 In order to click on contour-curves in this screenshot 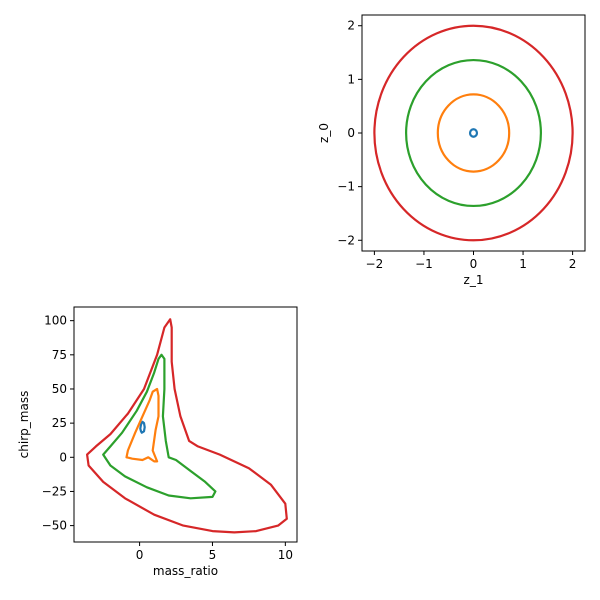, I will do `click(187, 426)`.